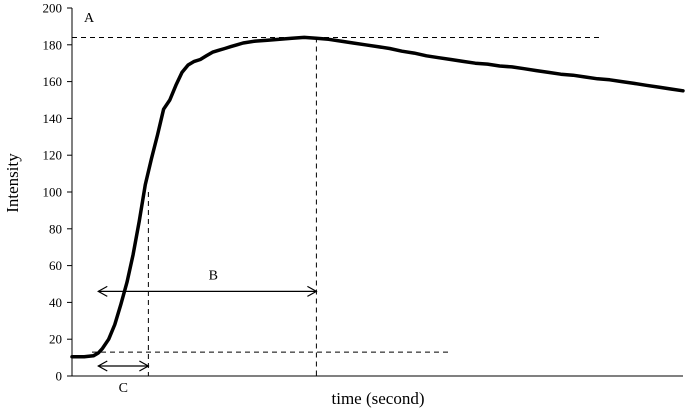 The width and height of the screenshot is (685, 410). I want to click on arrow-b, so click(207, 291).